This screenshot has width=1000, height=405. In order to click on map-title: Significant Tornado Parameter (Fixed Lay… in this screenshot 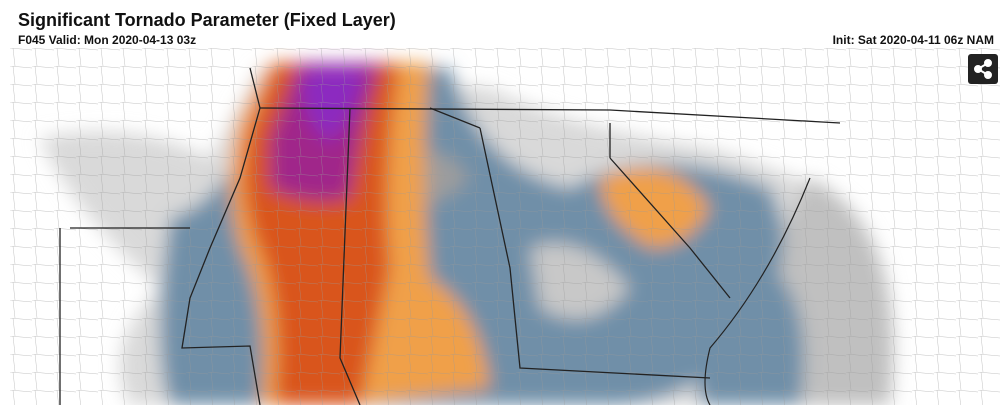, I will do `click(207, 20)`.